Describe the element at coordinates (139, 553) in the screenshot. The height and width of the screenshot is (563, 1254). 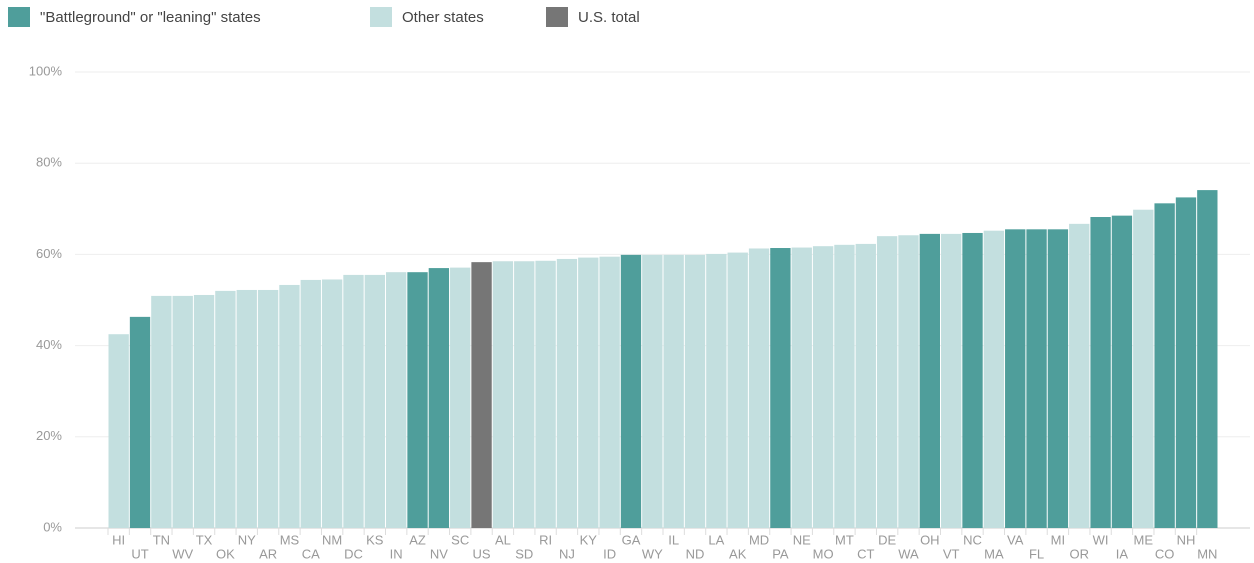
I see `x-tick-label: UT` at that location.